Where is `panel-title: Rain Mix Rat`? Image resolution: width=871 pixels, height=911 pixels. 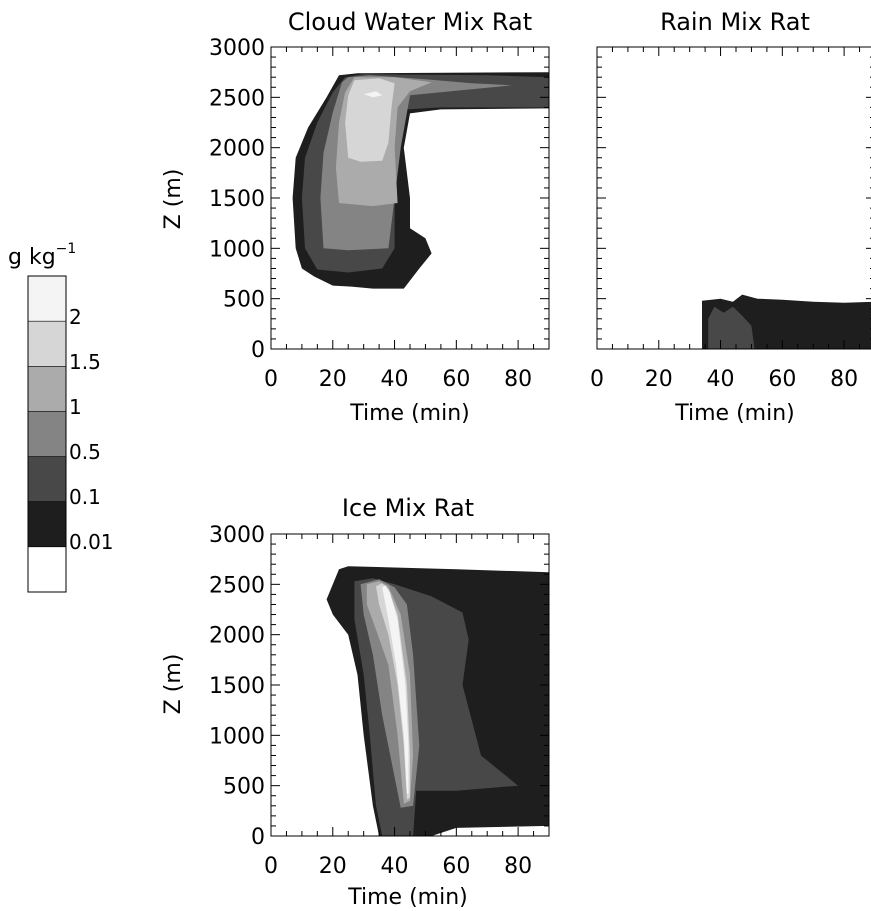
panel-title: Rain Mix Rat is located at coordinates (735, 22).